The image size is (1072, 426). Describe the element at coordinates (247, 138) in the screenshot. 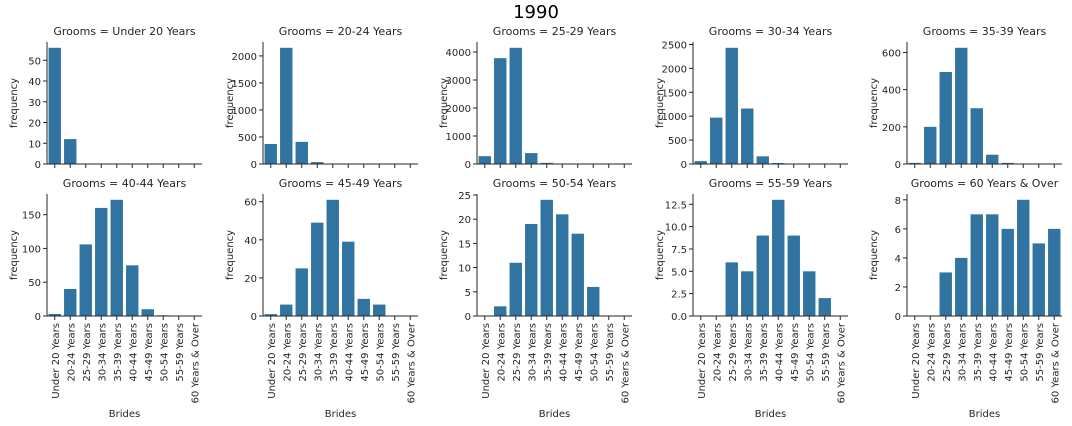

I see `y-tick-label: 500` at that location.